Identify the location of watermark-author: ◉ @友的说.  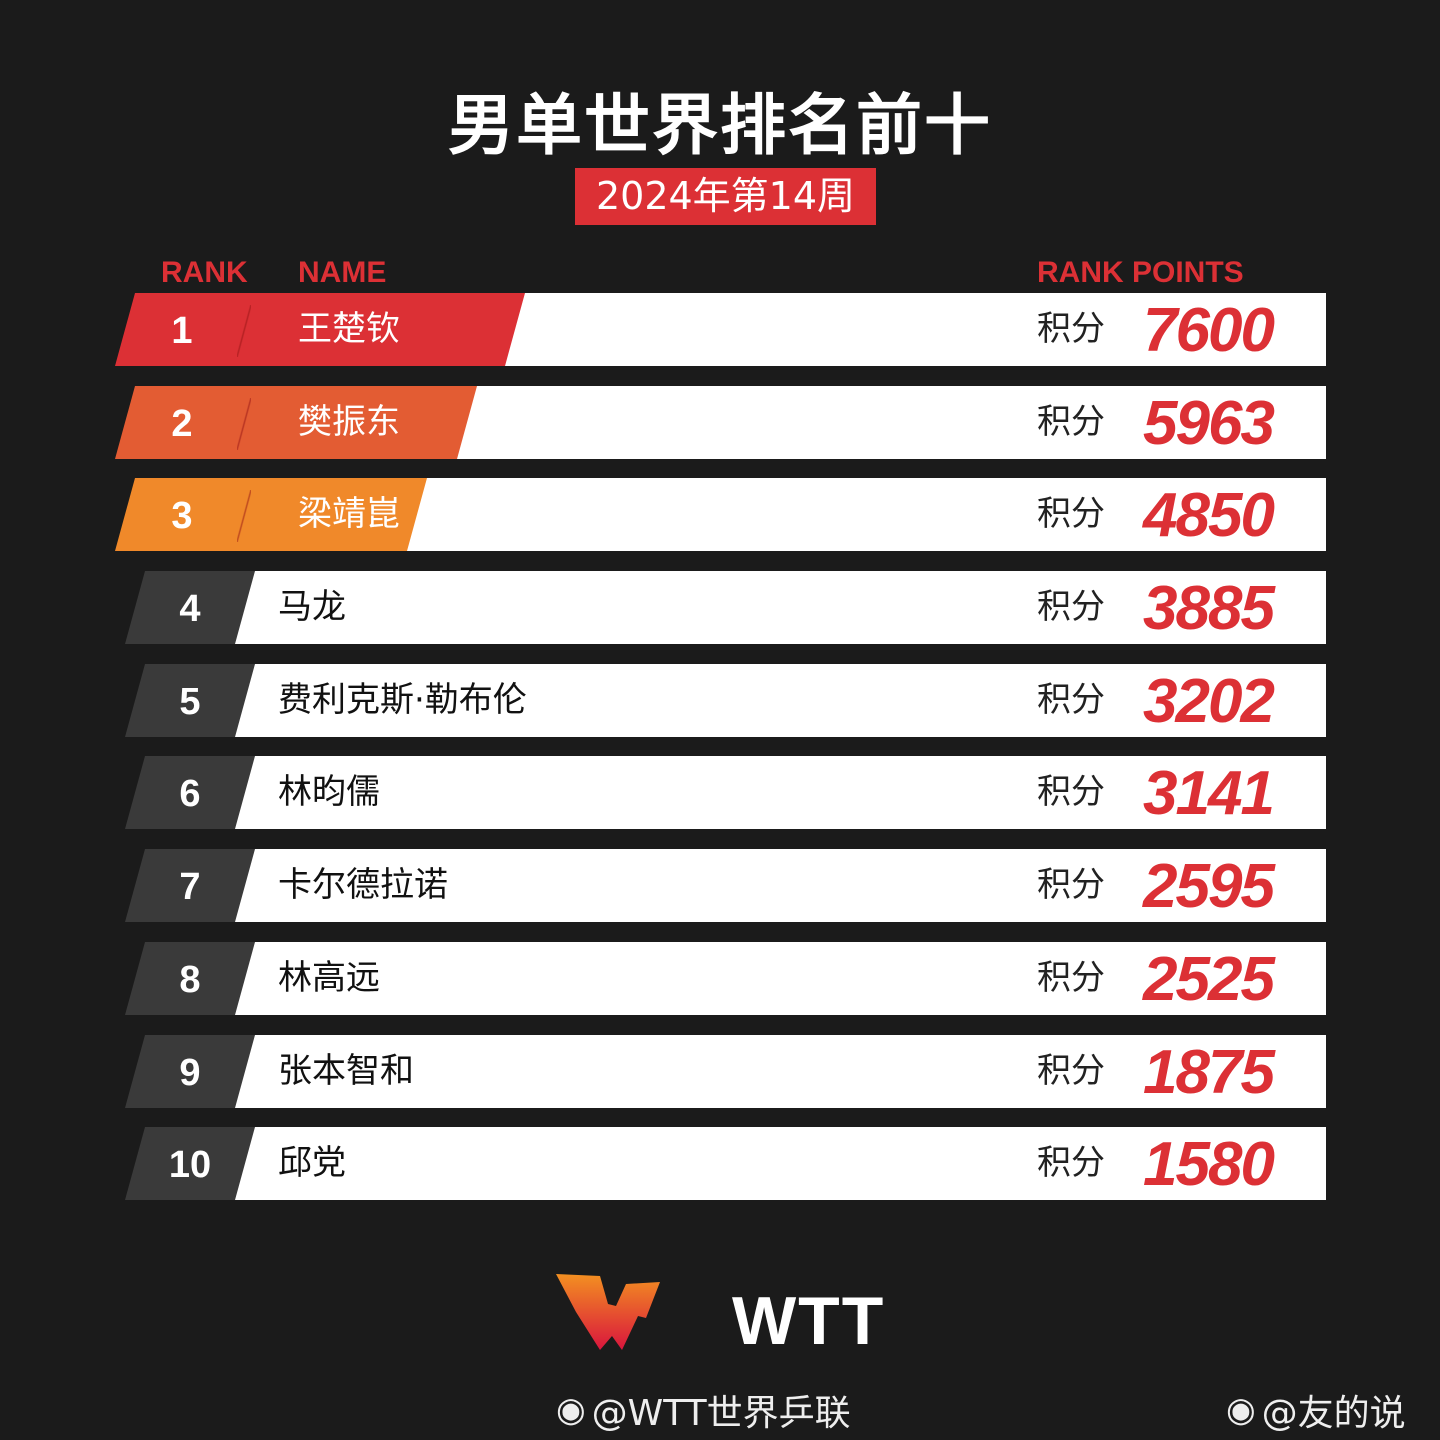
(1316, 1412).